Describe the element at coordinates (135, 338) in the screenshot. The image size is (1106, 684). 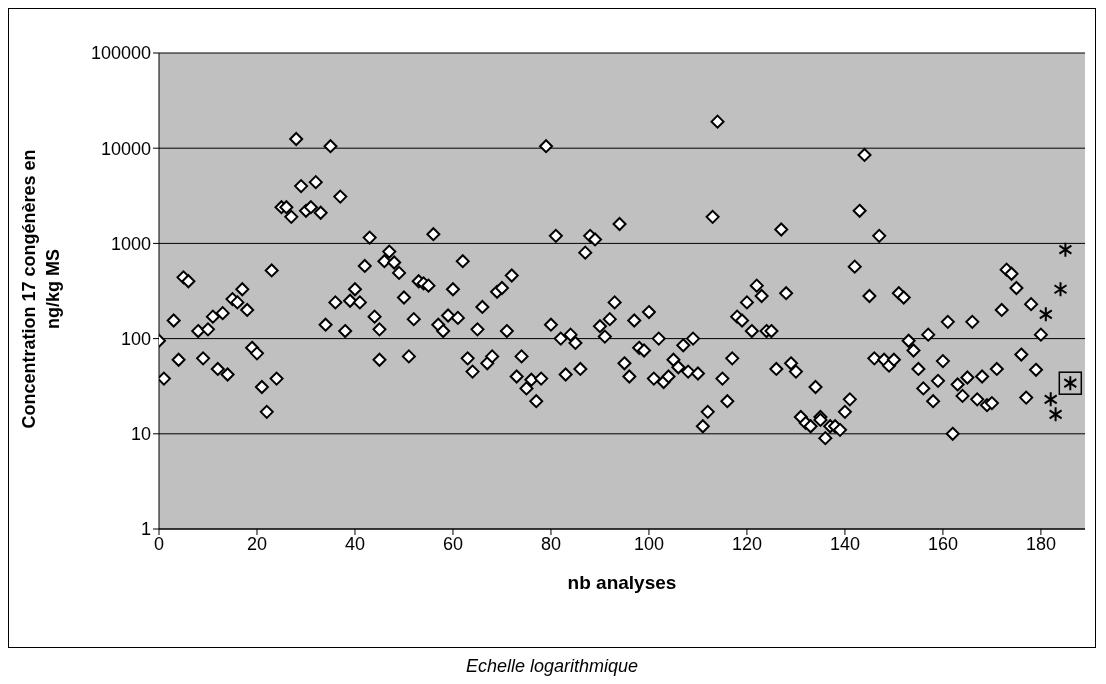
I see `y-tick-label: 100` at that location.